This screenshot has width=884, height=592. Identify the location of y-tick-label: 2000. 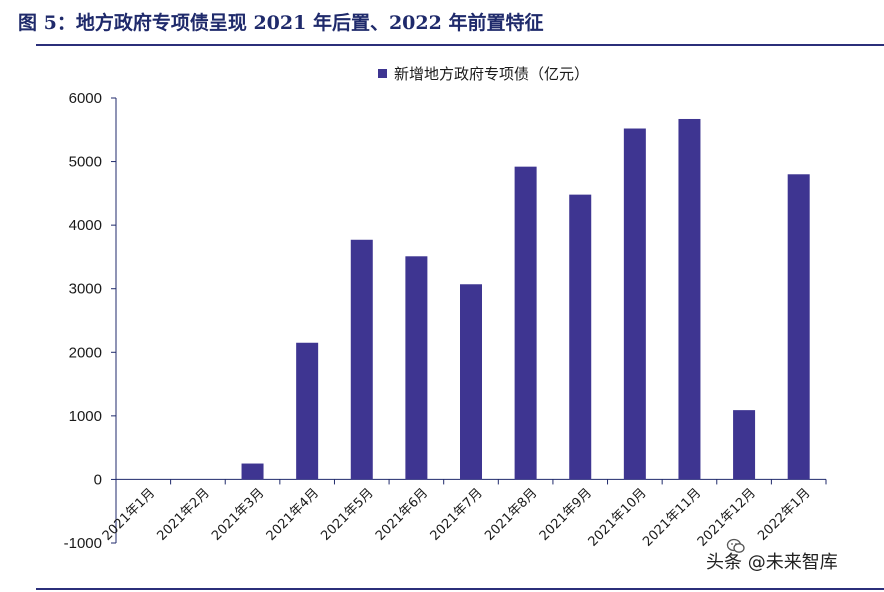
(85, 352).